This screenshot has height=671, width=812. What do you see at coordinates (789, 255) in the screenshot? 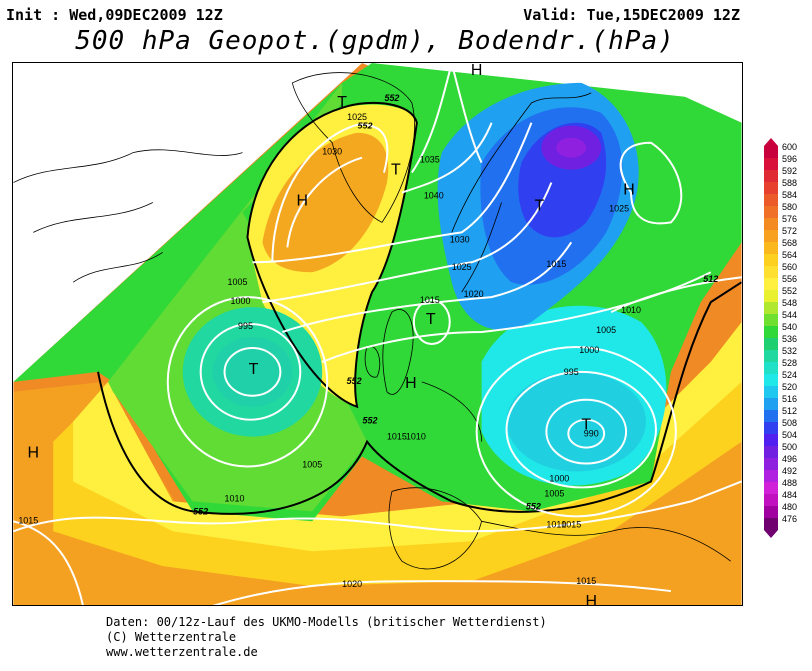
I see `legend-level-label: 564` at bounding box center [789, 255].